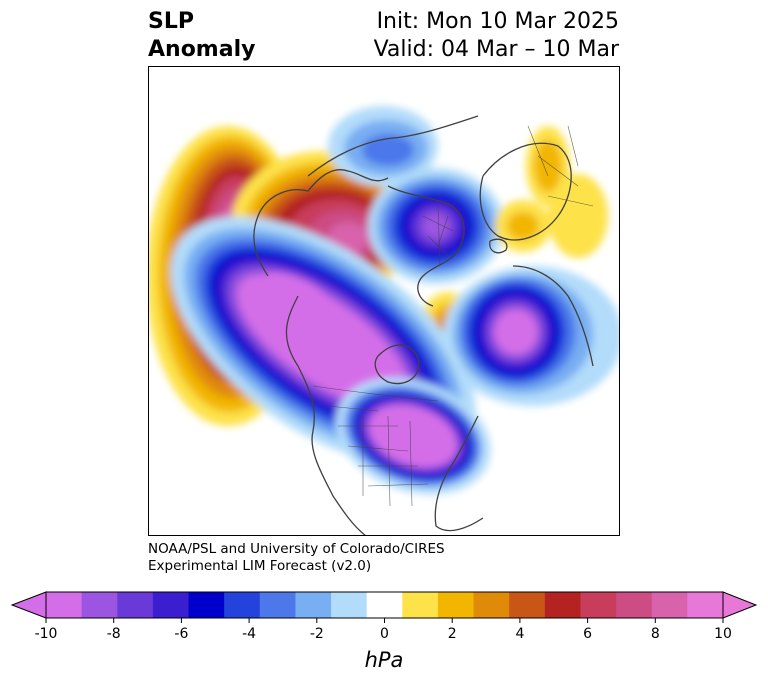 This screenshot has width=768, height=686. What do you see at coordinates (587, 634) in the screenshot?
I see `colorbar-tick-label: 6` at bounding box center [587, 634].